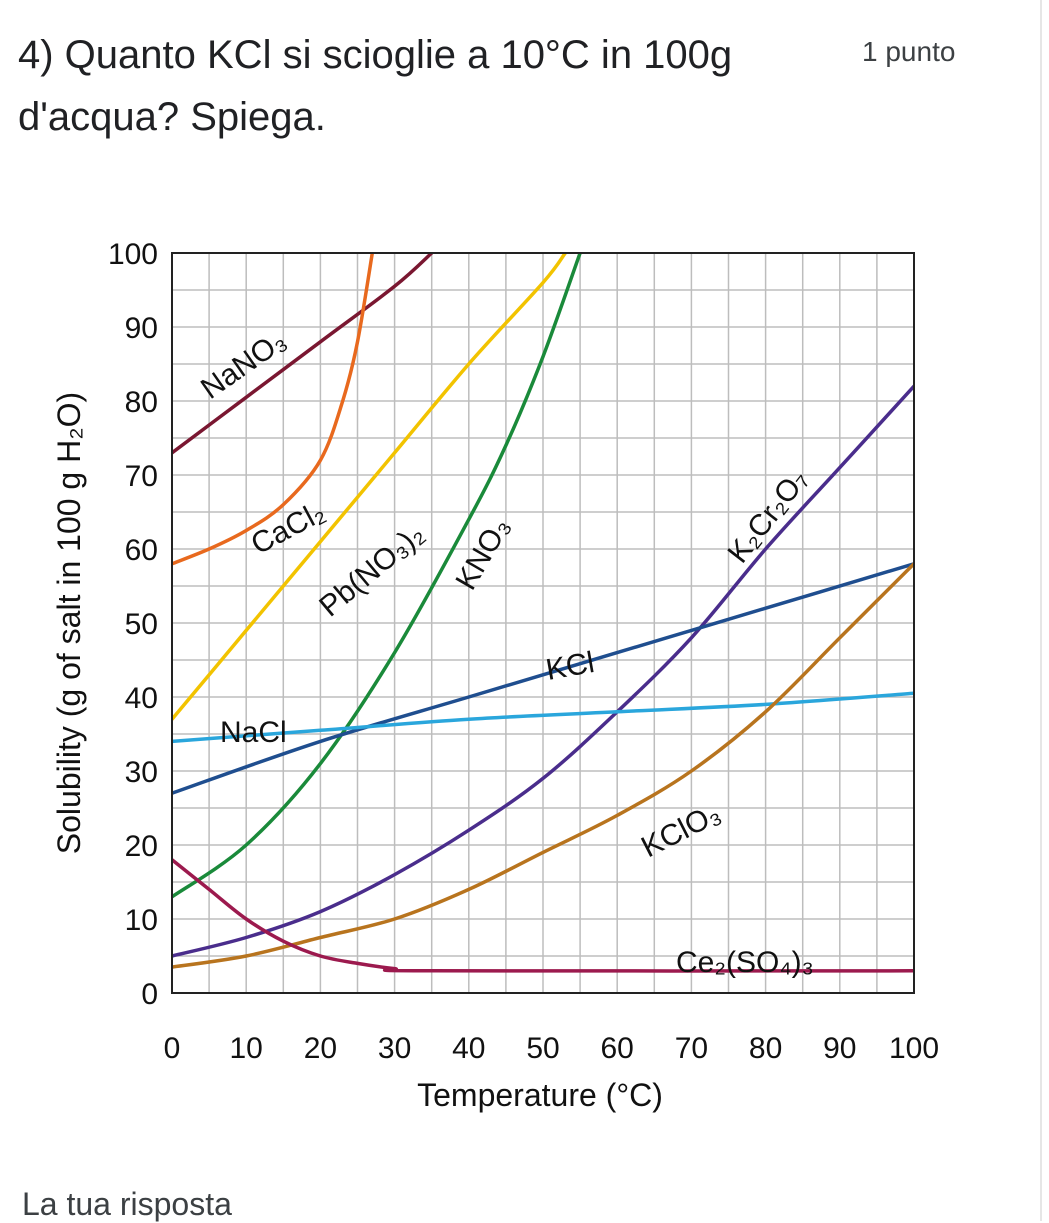  Describe the element at coordinates (540, 1095) in the screenshot. I see `x-axis-label: Temperature (°C)` at that location.